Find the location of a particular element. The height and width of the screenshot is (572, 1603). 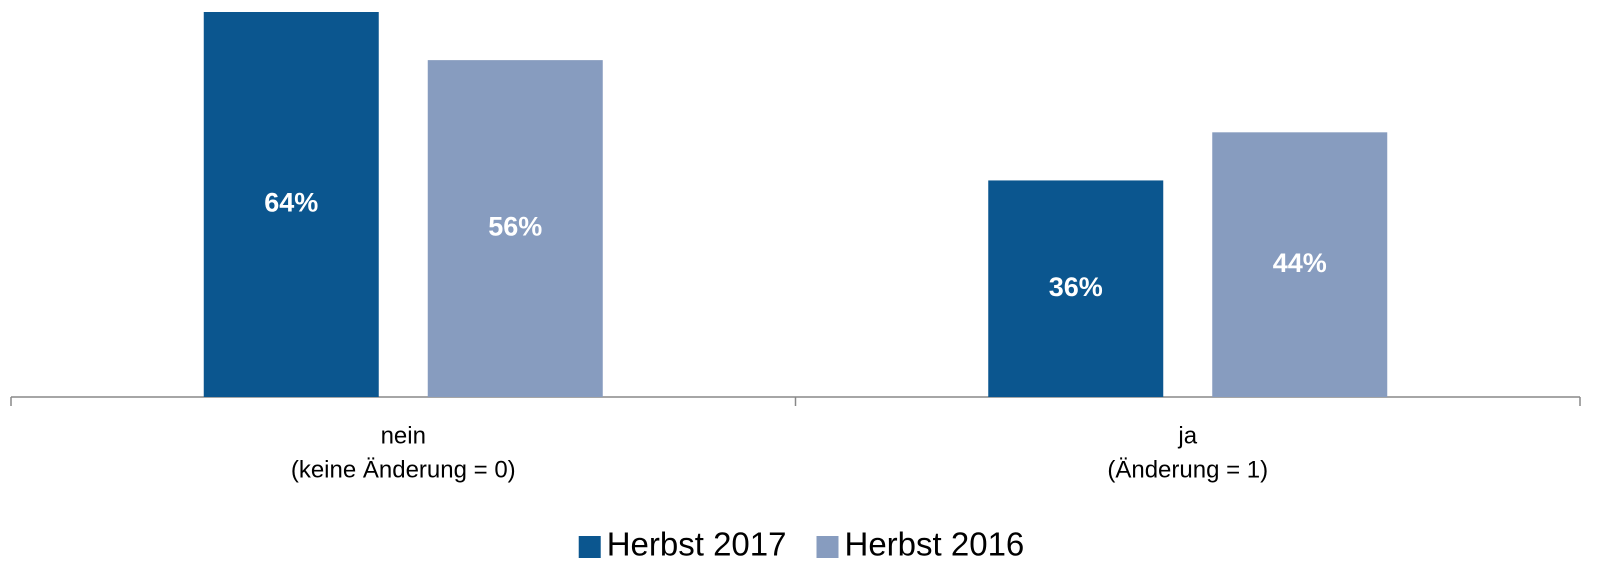

legend-label: Herbst 2017 is located at coordinates (697, 544).